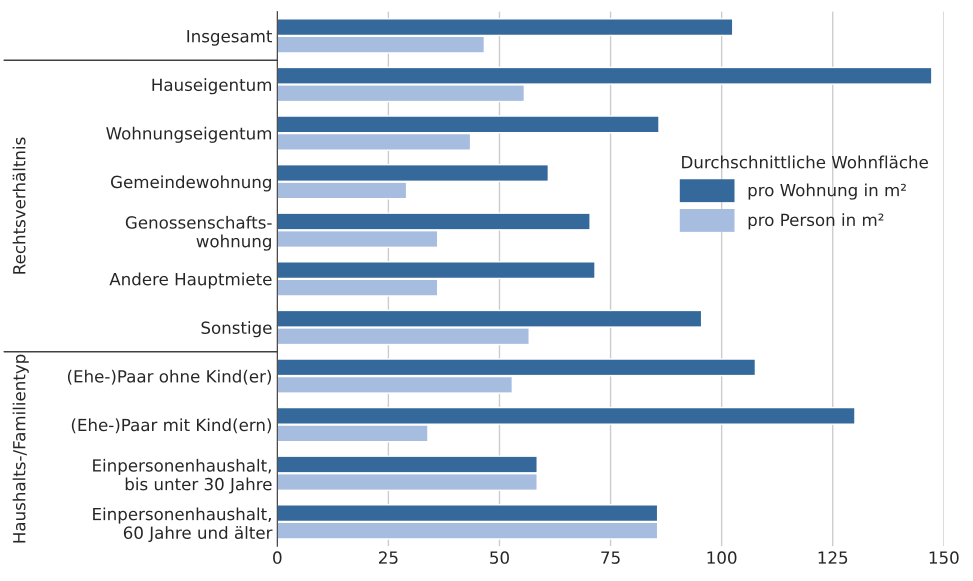 This screenshot has width=973, height=581. Describe the element at coordinates (816, 221) in the screenshot. I see `legend-label: pro Person in m²` at that location.